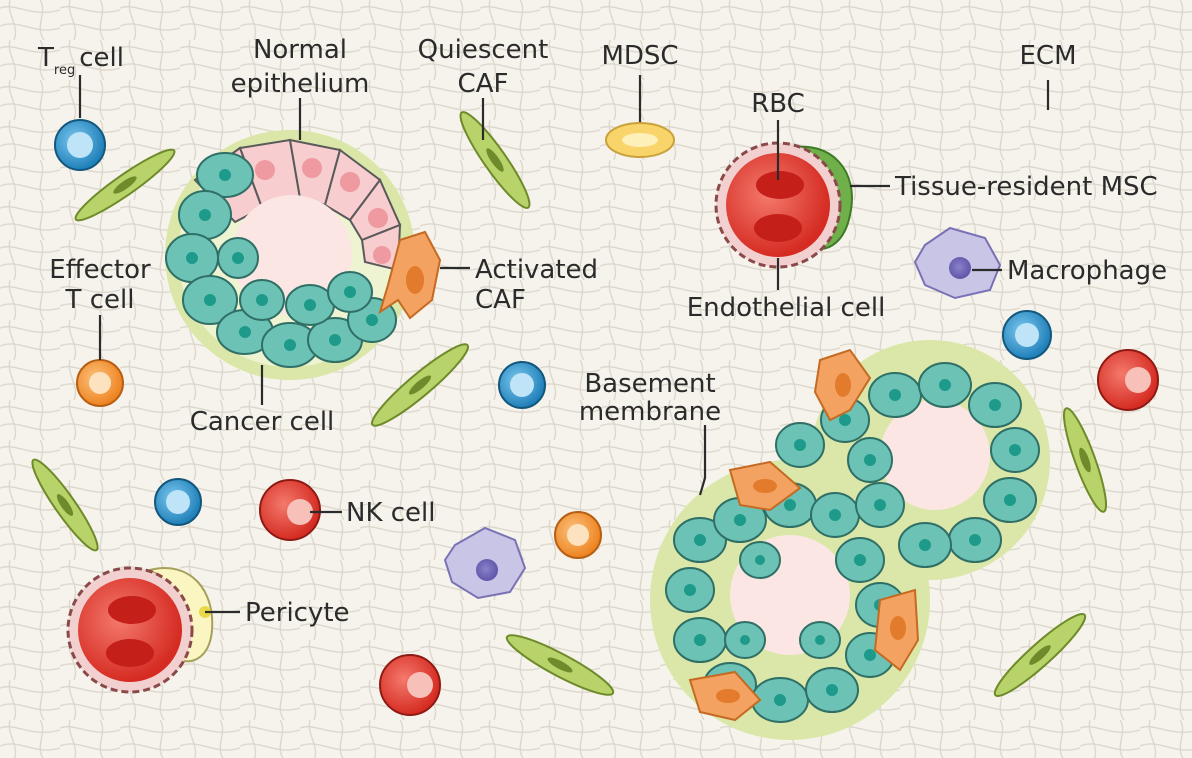  Describe the element at coordinates (80, 60) in the screenshot. I see `label-treg-cell: Treg cell` at that location.